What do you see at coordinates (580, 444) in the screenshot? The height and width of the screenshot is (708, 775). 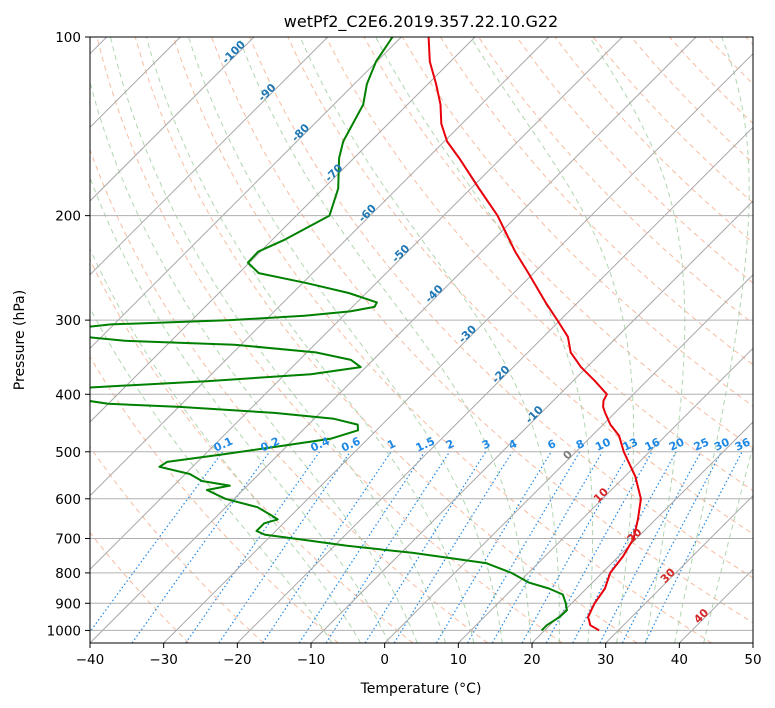 I see `mixing-ratio-label: 8` at bounding box center [580, 444].